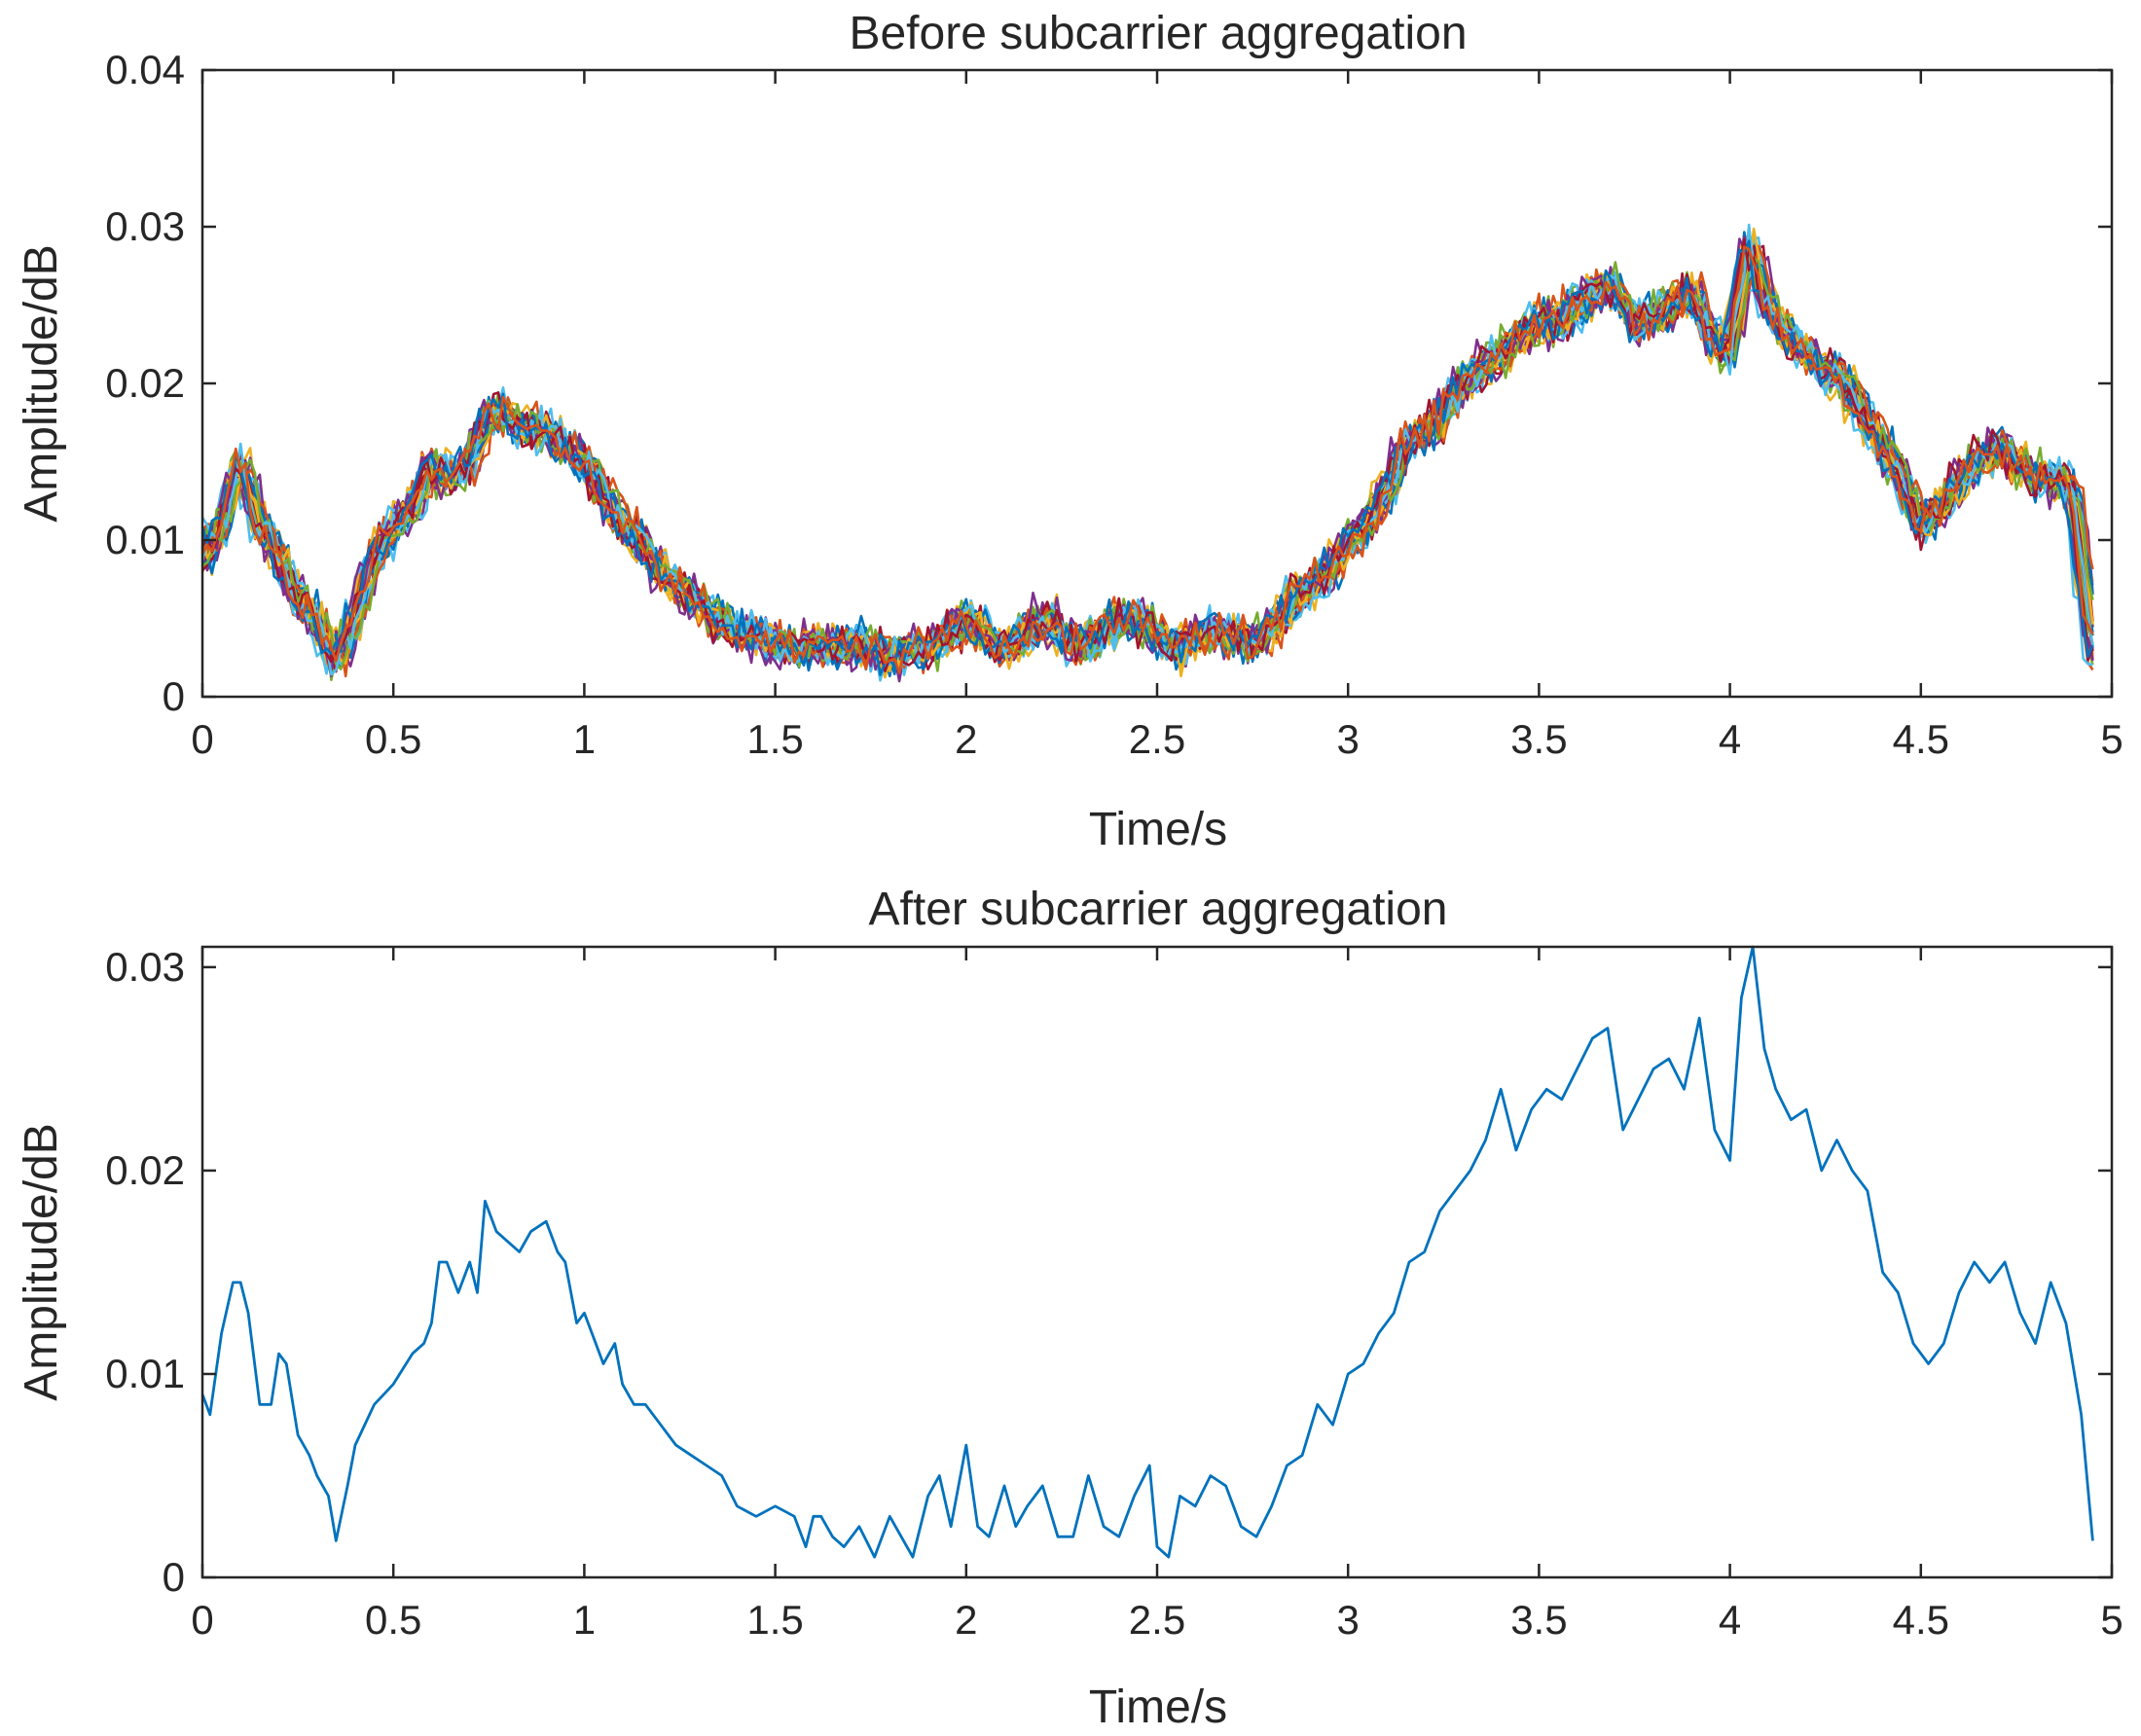 Image resolution: width=2141 pixels, height=1736 pixels. What do you see at coordinates (1158, 910) in the screenshot?
I see `chart-title: After subcarrier aggregation` at bounding box center [1158, 910].